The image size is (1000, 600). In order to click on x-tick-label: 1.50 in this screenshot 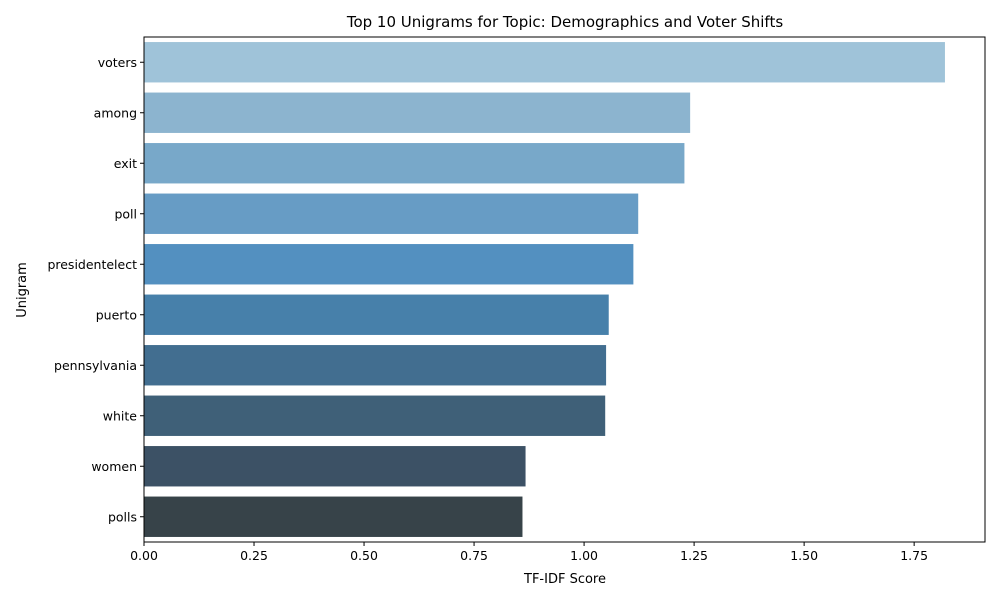, I will do `click(804, 555)`.